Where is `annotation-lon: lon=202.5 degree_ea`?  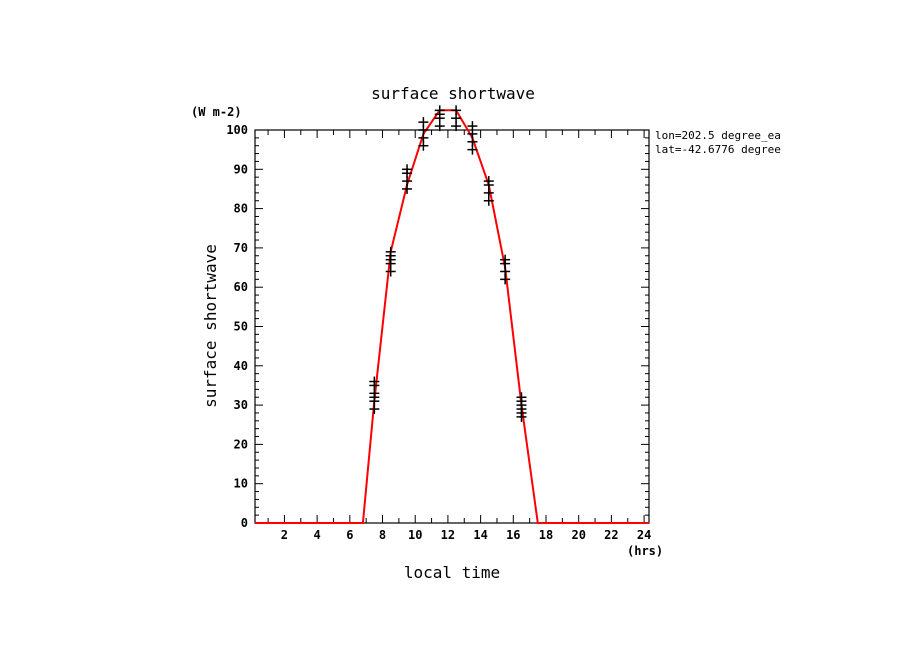
annotation-lon: lon=202.5 degree_ea is located at coordinates (718, 135).